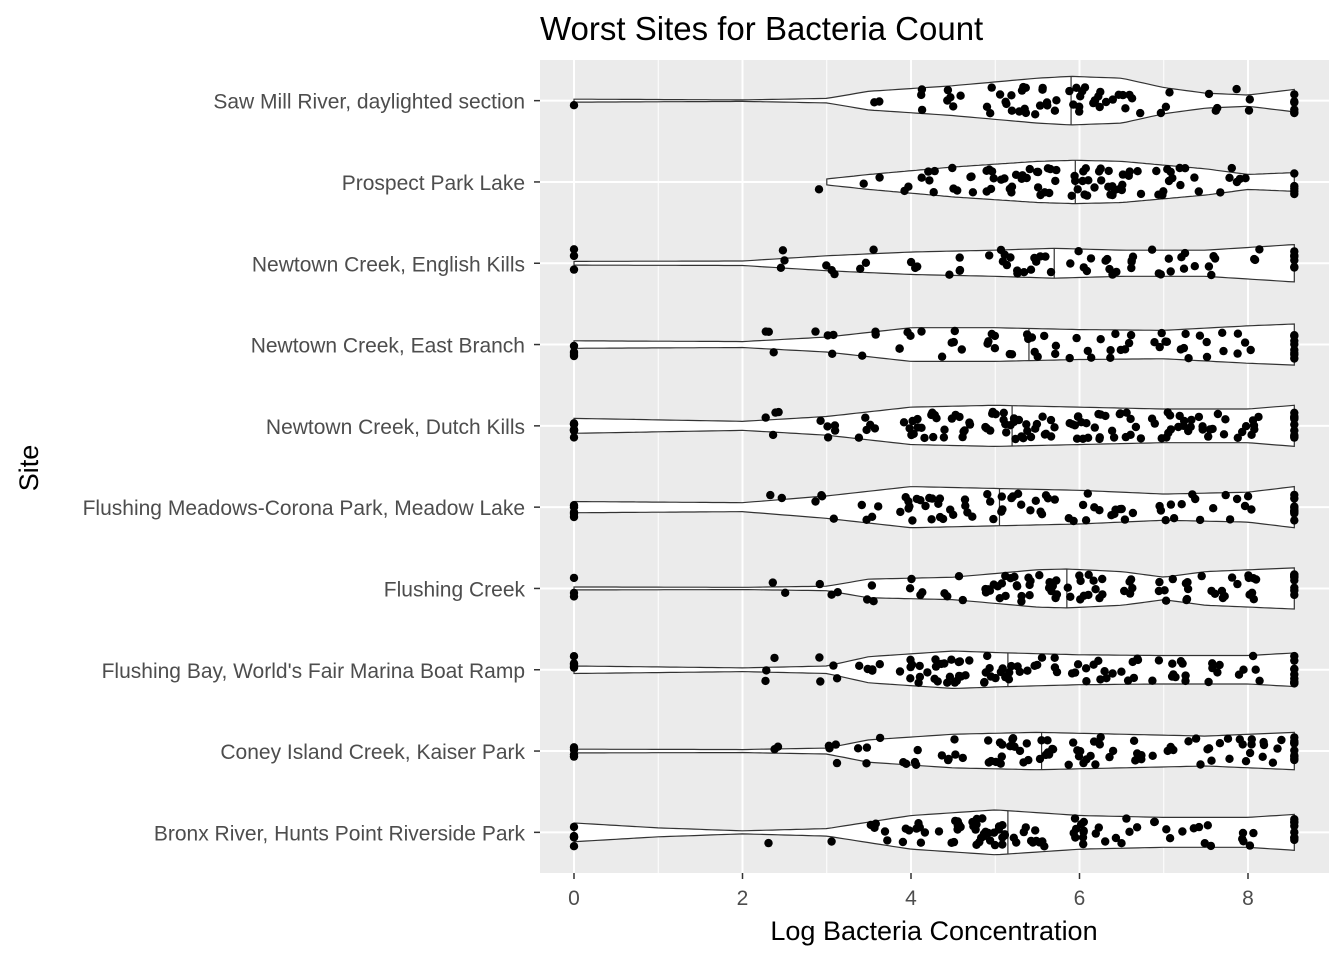 The height and width of the screenshot is (960, 1344). Describe the element at coordinates (761, 28) in the screenshot. I see `chart-title: Worst Sites for Bacteria Count` at that location.